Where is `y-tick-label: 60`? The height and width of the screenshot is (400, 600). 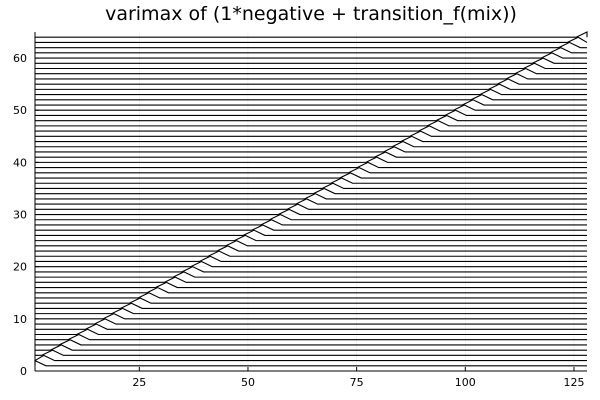 y-tick-label: 60 is located at coordinates (20, 58).